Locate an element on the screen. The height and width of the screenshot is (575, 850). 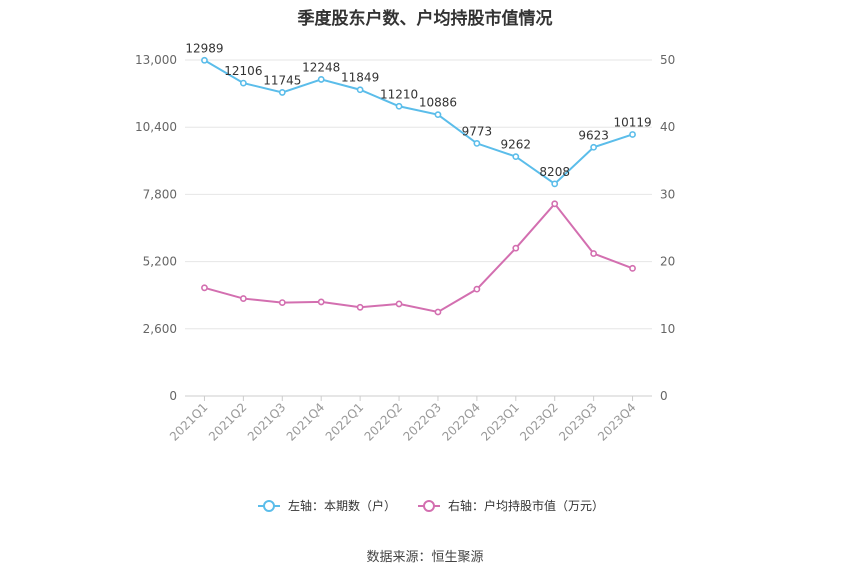
x-axis-tick-label: 2023Q1 is located at coordinates (500, 422).